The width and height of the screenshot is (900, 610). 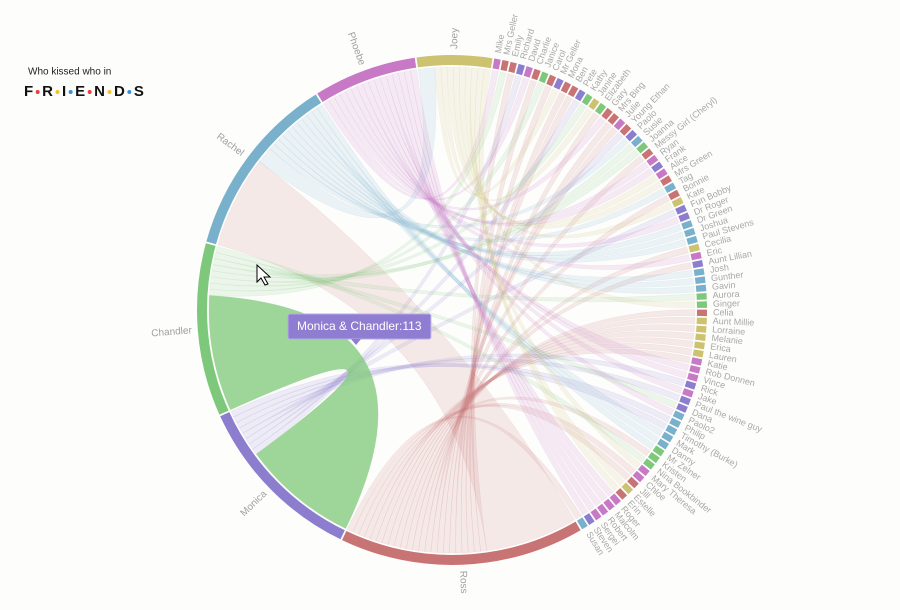 I want to click on node-label: Gunther, so click(x=726, y=276).